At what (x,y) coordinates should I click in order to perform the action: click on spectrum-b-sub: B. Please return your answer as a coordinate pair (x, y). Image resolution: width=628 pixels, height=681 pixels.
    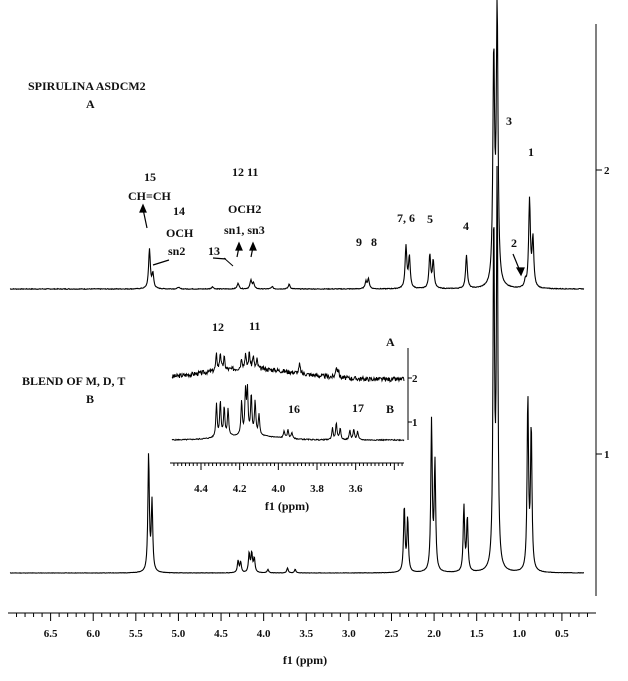
    Looking at the image, I should click on (90, 399).